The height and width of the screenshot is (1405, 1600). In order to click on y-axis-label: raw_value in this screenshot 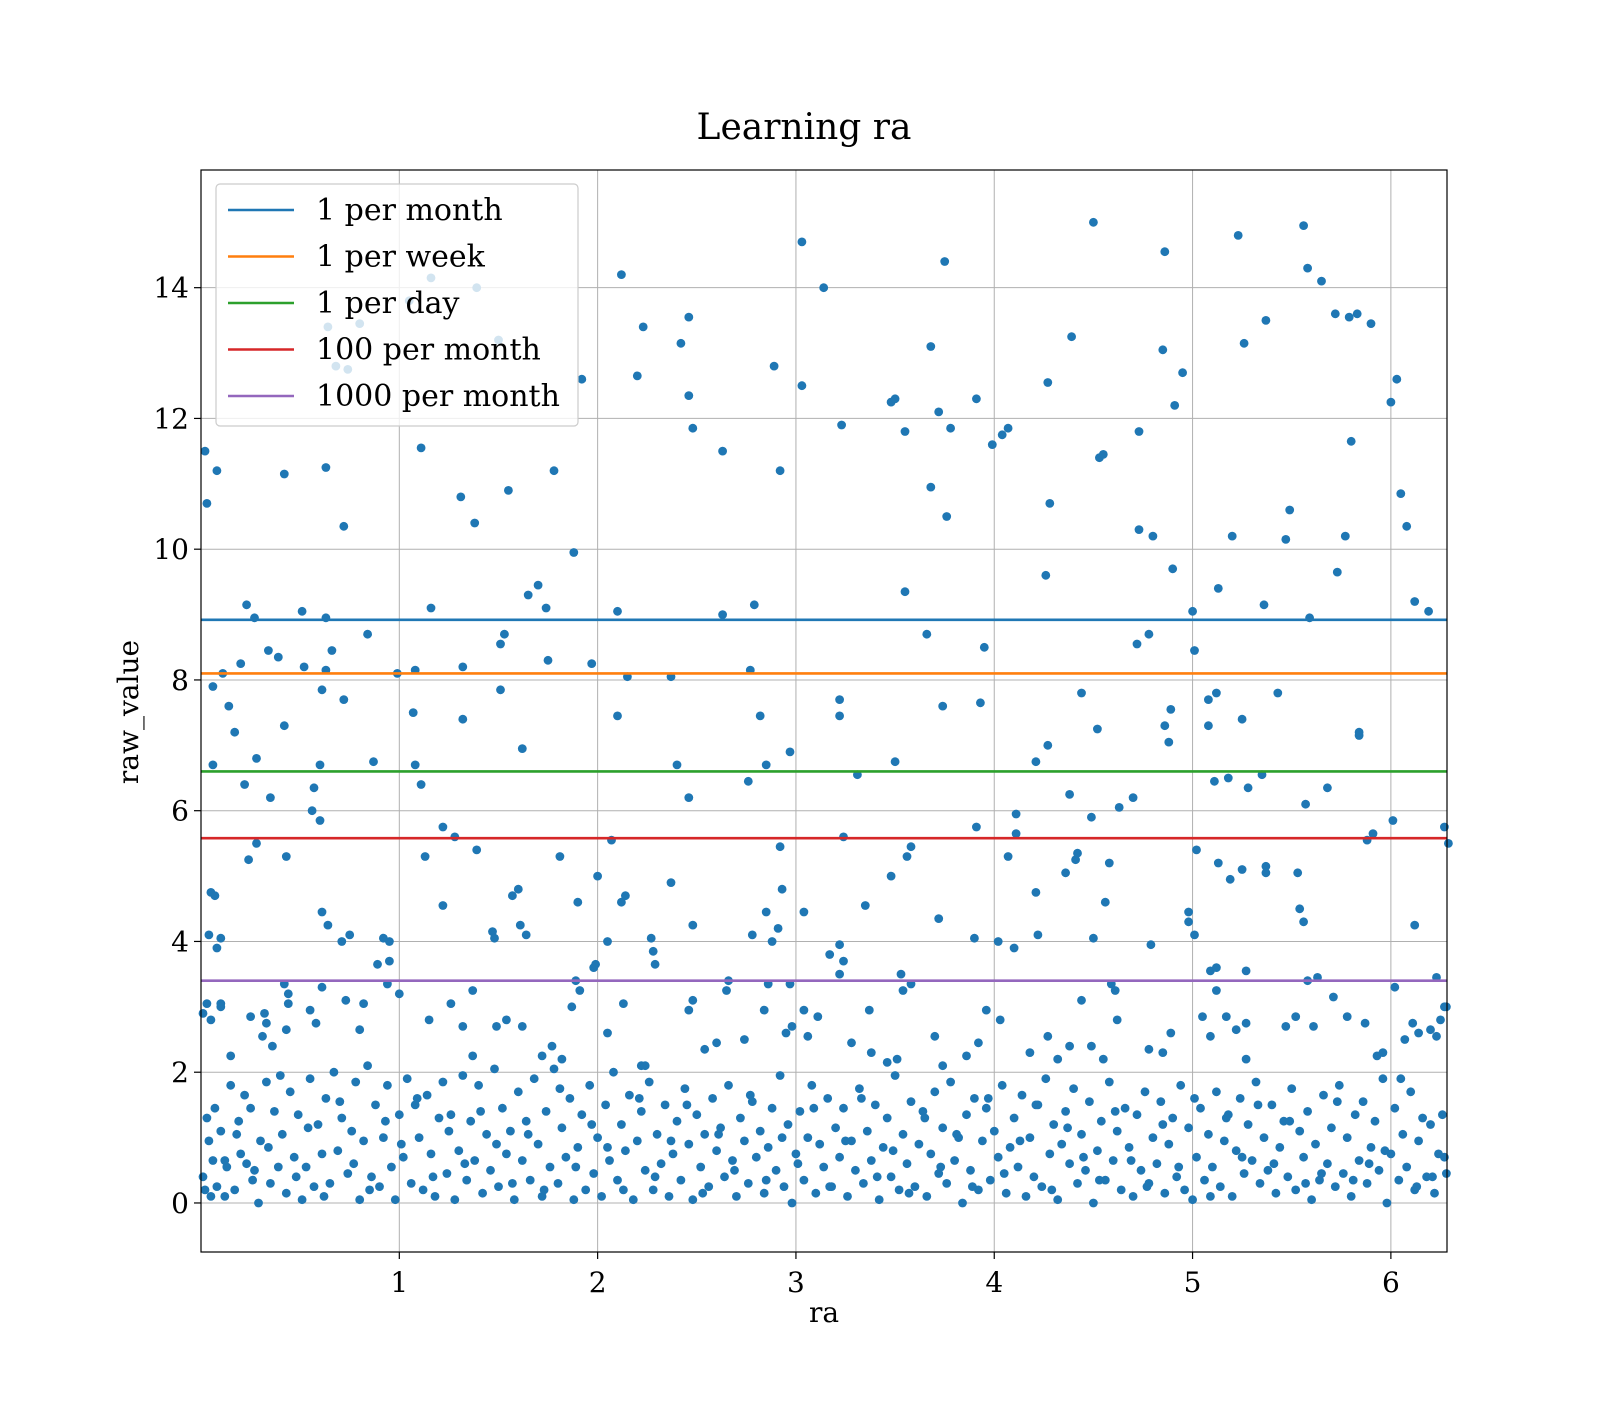, I will do `click(128, 712)`.